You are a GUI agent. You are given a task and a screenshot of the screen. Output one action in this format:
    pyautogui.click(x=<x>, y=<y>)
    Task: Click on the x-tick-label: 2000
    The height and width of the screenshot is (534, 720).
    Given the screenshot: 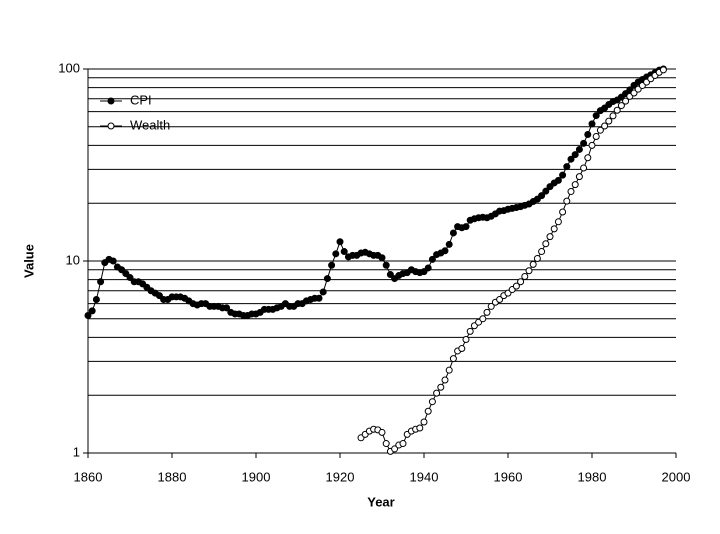 What is the action you would take?
    pyautogui.click(x=676, y=476)
    